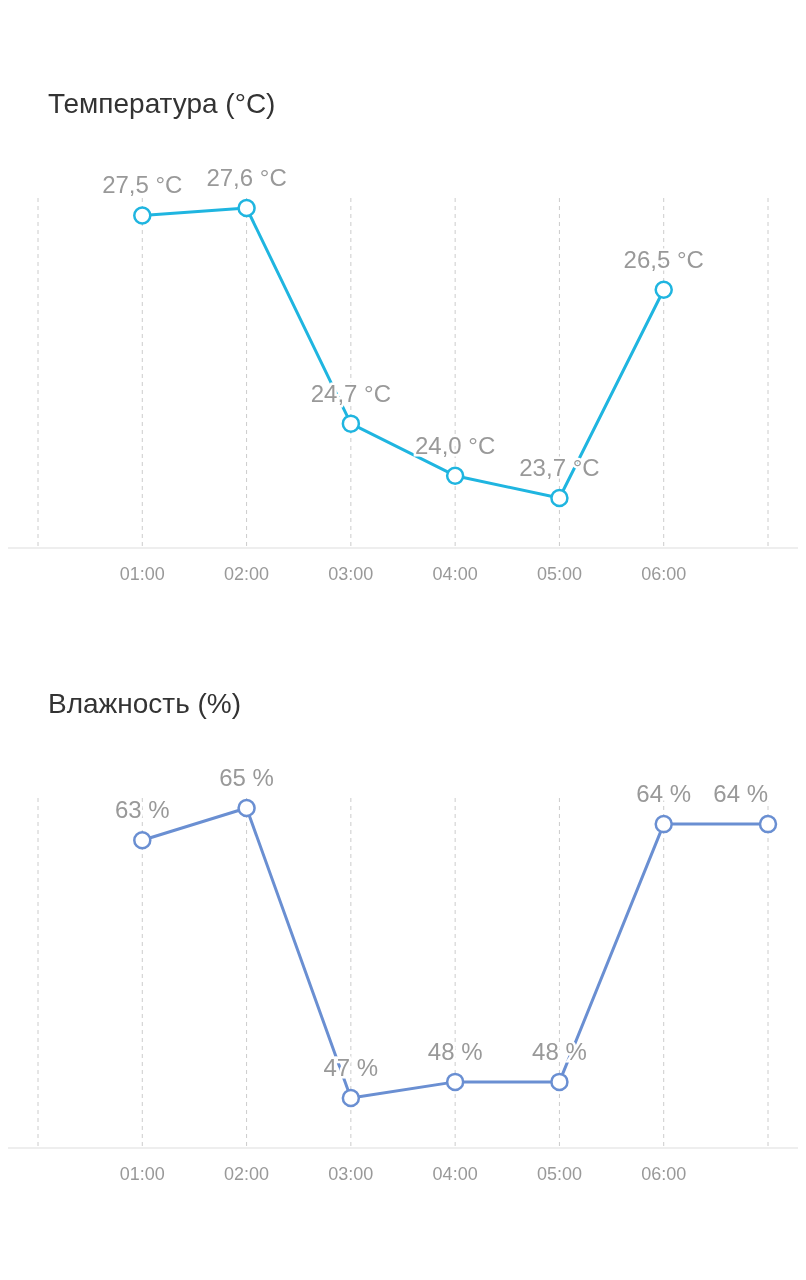  What do you see at coordinates (455, 1051) in the screenshot?
I see `data-label: 48 %` at bounding box center [455, 1051].